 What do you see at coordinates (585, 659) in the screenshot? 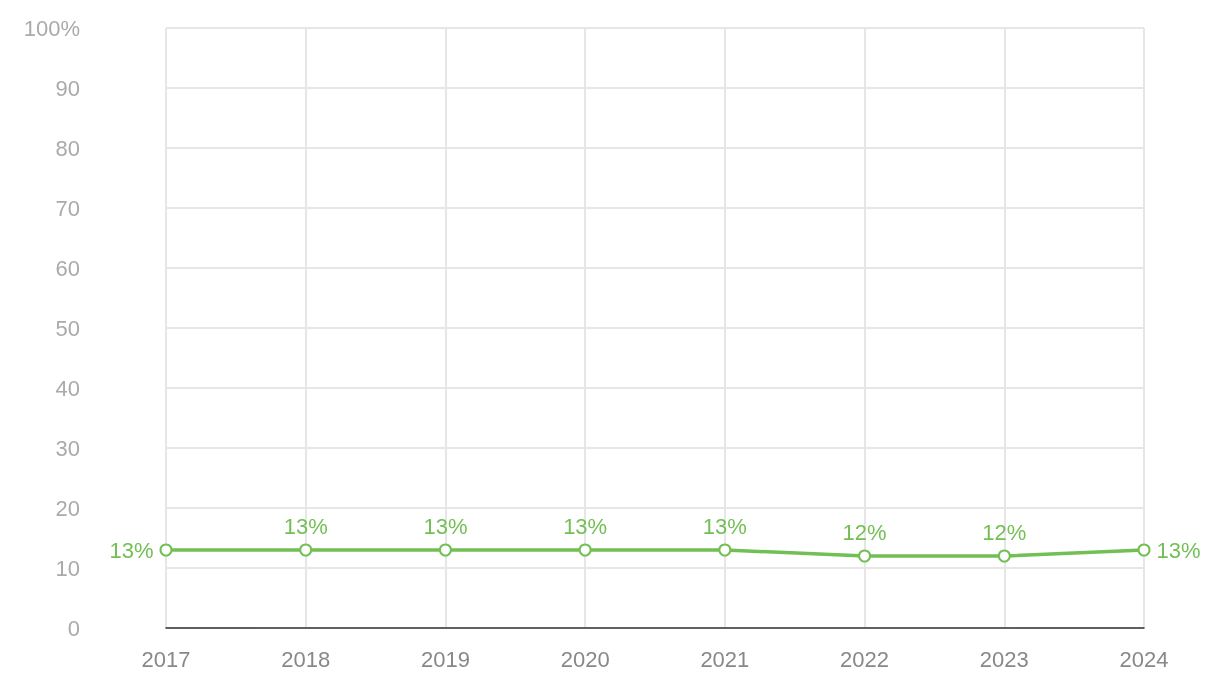
I see `x-tick-label: 2020` at bounding box center [585, 659].